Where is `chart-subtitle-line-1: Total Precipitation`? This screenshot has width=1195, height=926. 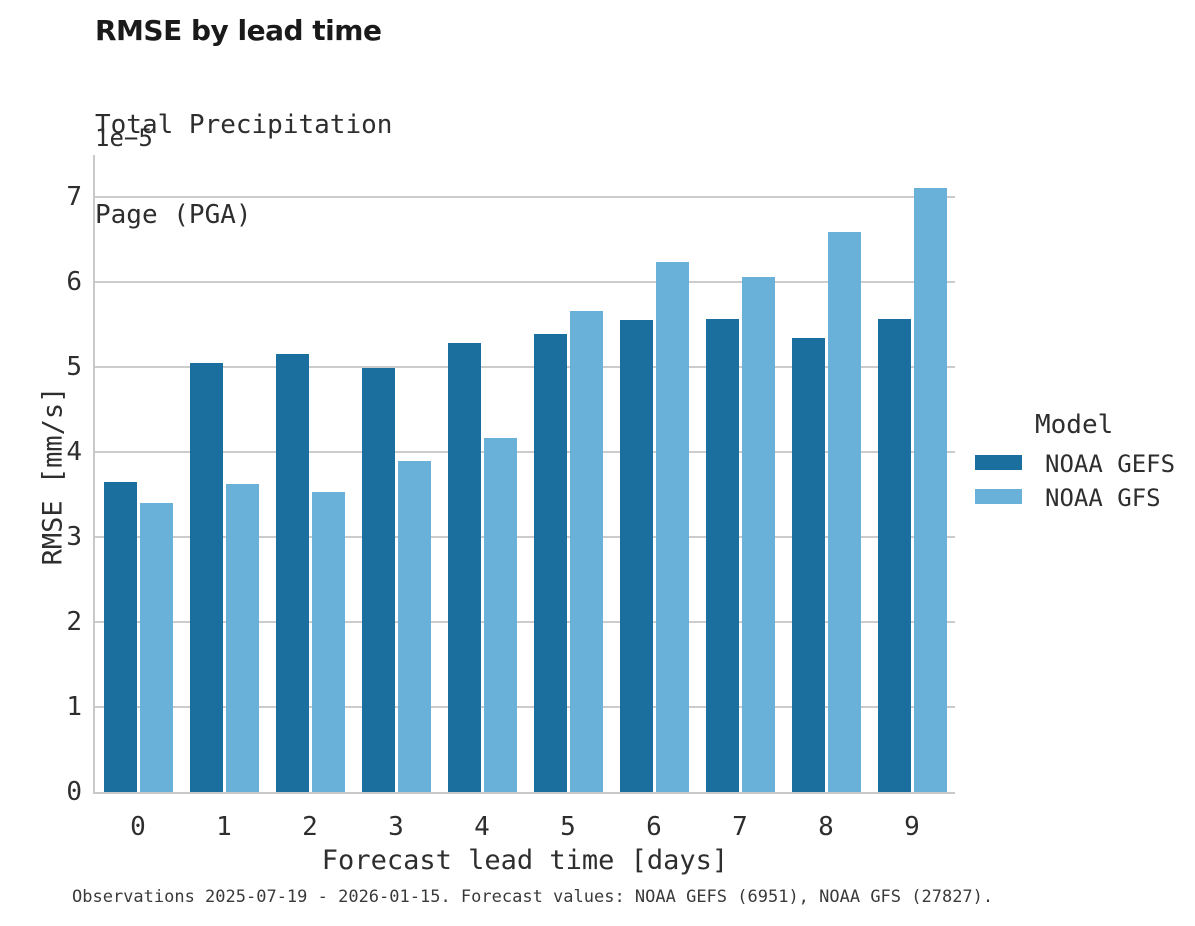
chart-subtitle-line-1: Total Precipitation is located at coordinates (244, 125).